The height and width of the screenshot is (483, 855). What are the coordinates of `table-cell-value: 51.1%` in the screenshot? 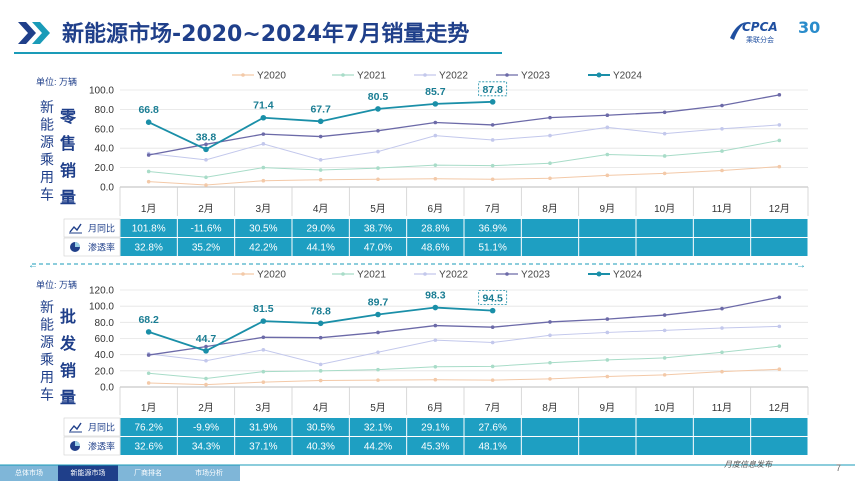 It's located at (492, 248).